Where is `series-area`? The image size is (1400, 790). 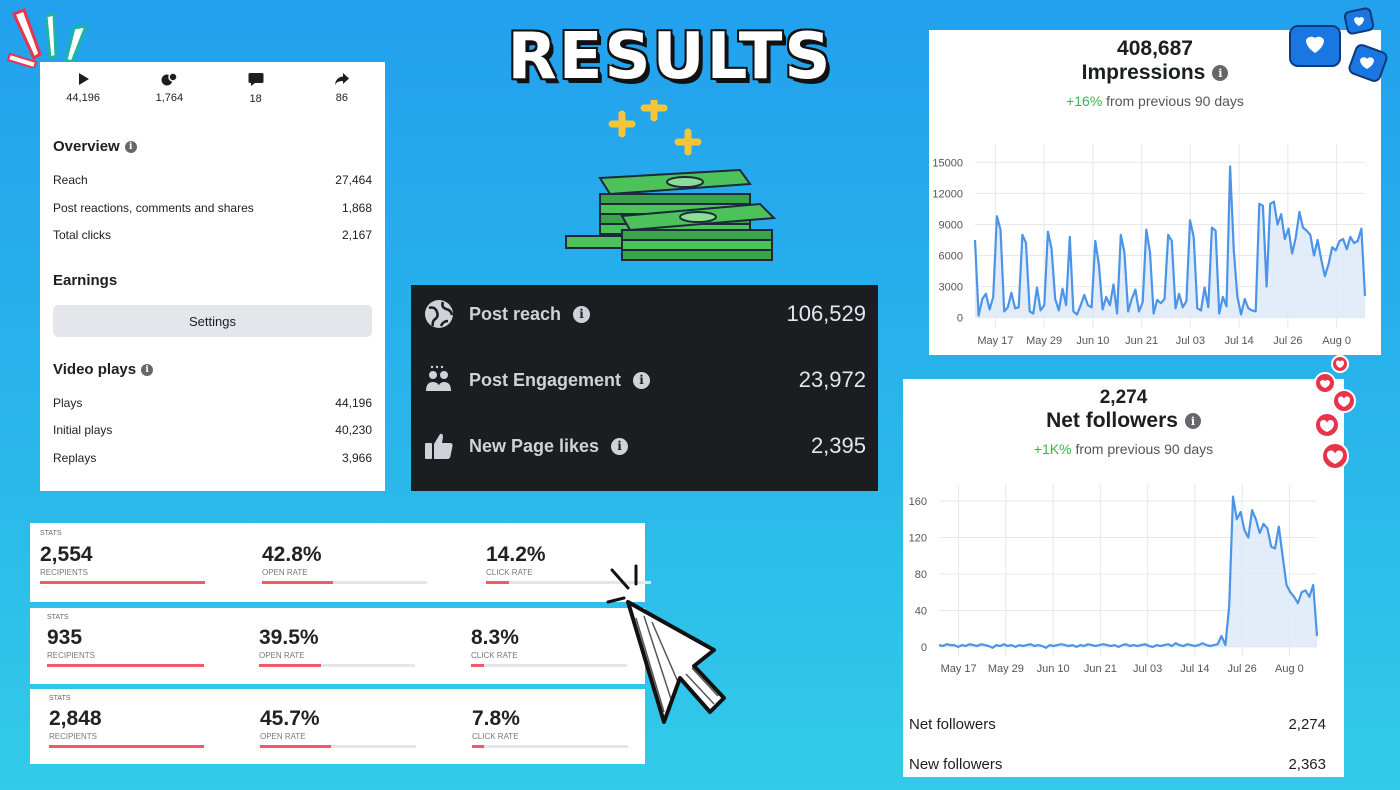 series-area is located at coordinates (1128, 572).